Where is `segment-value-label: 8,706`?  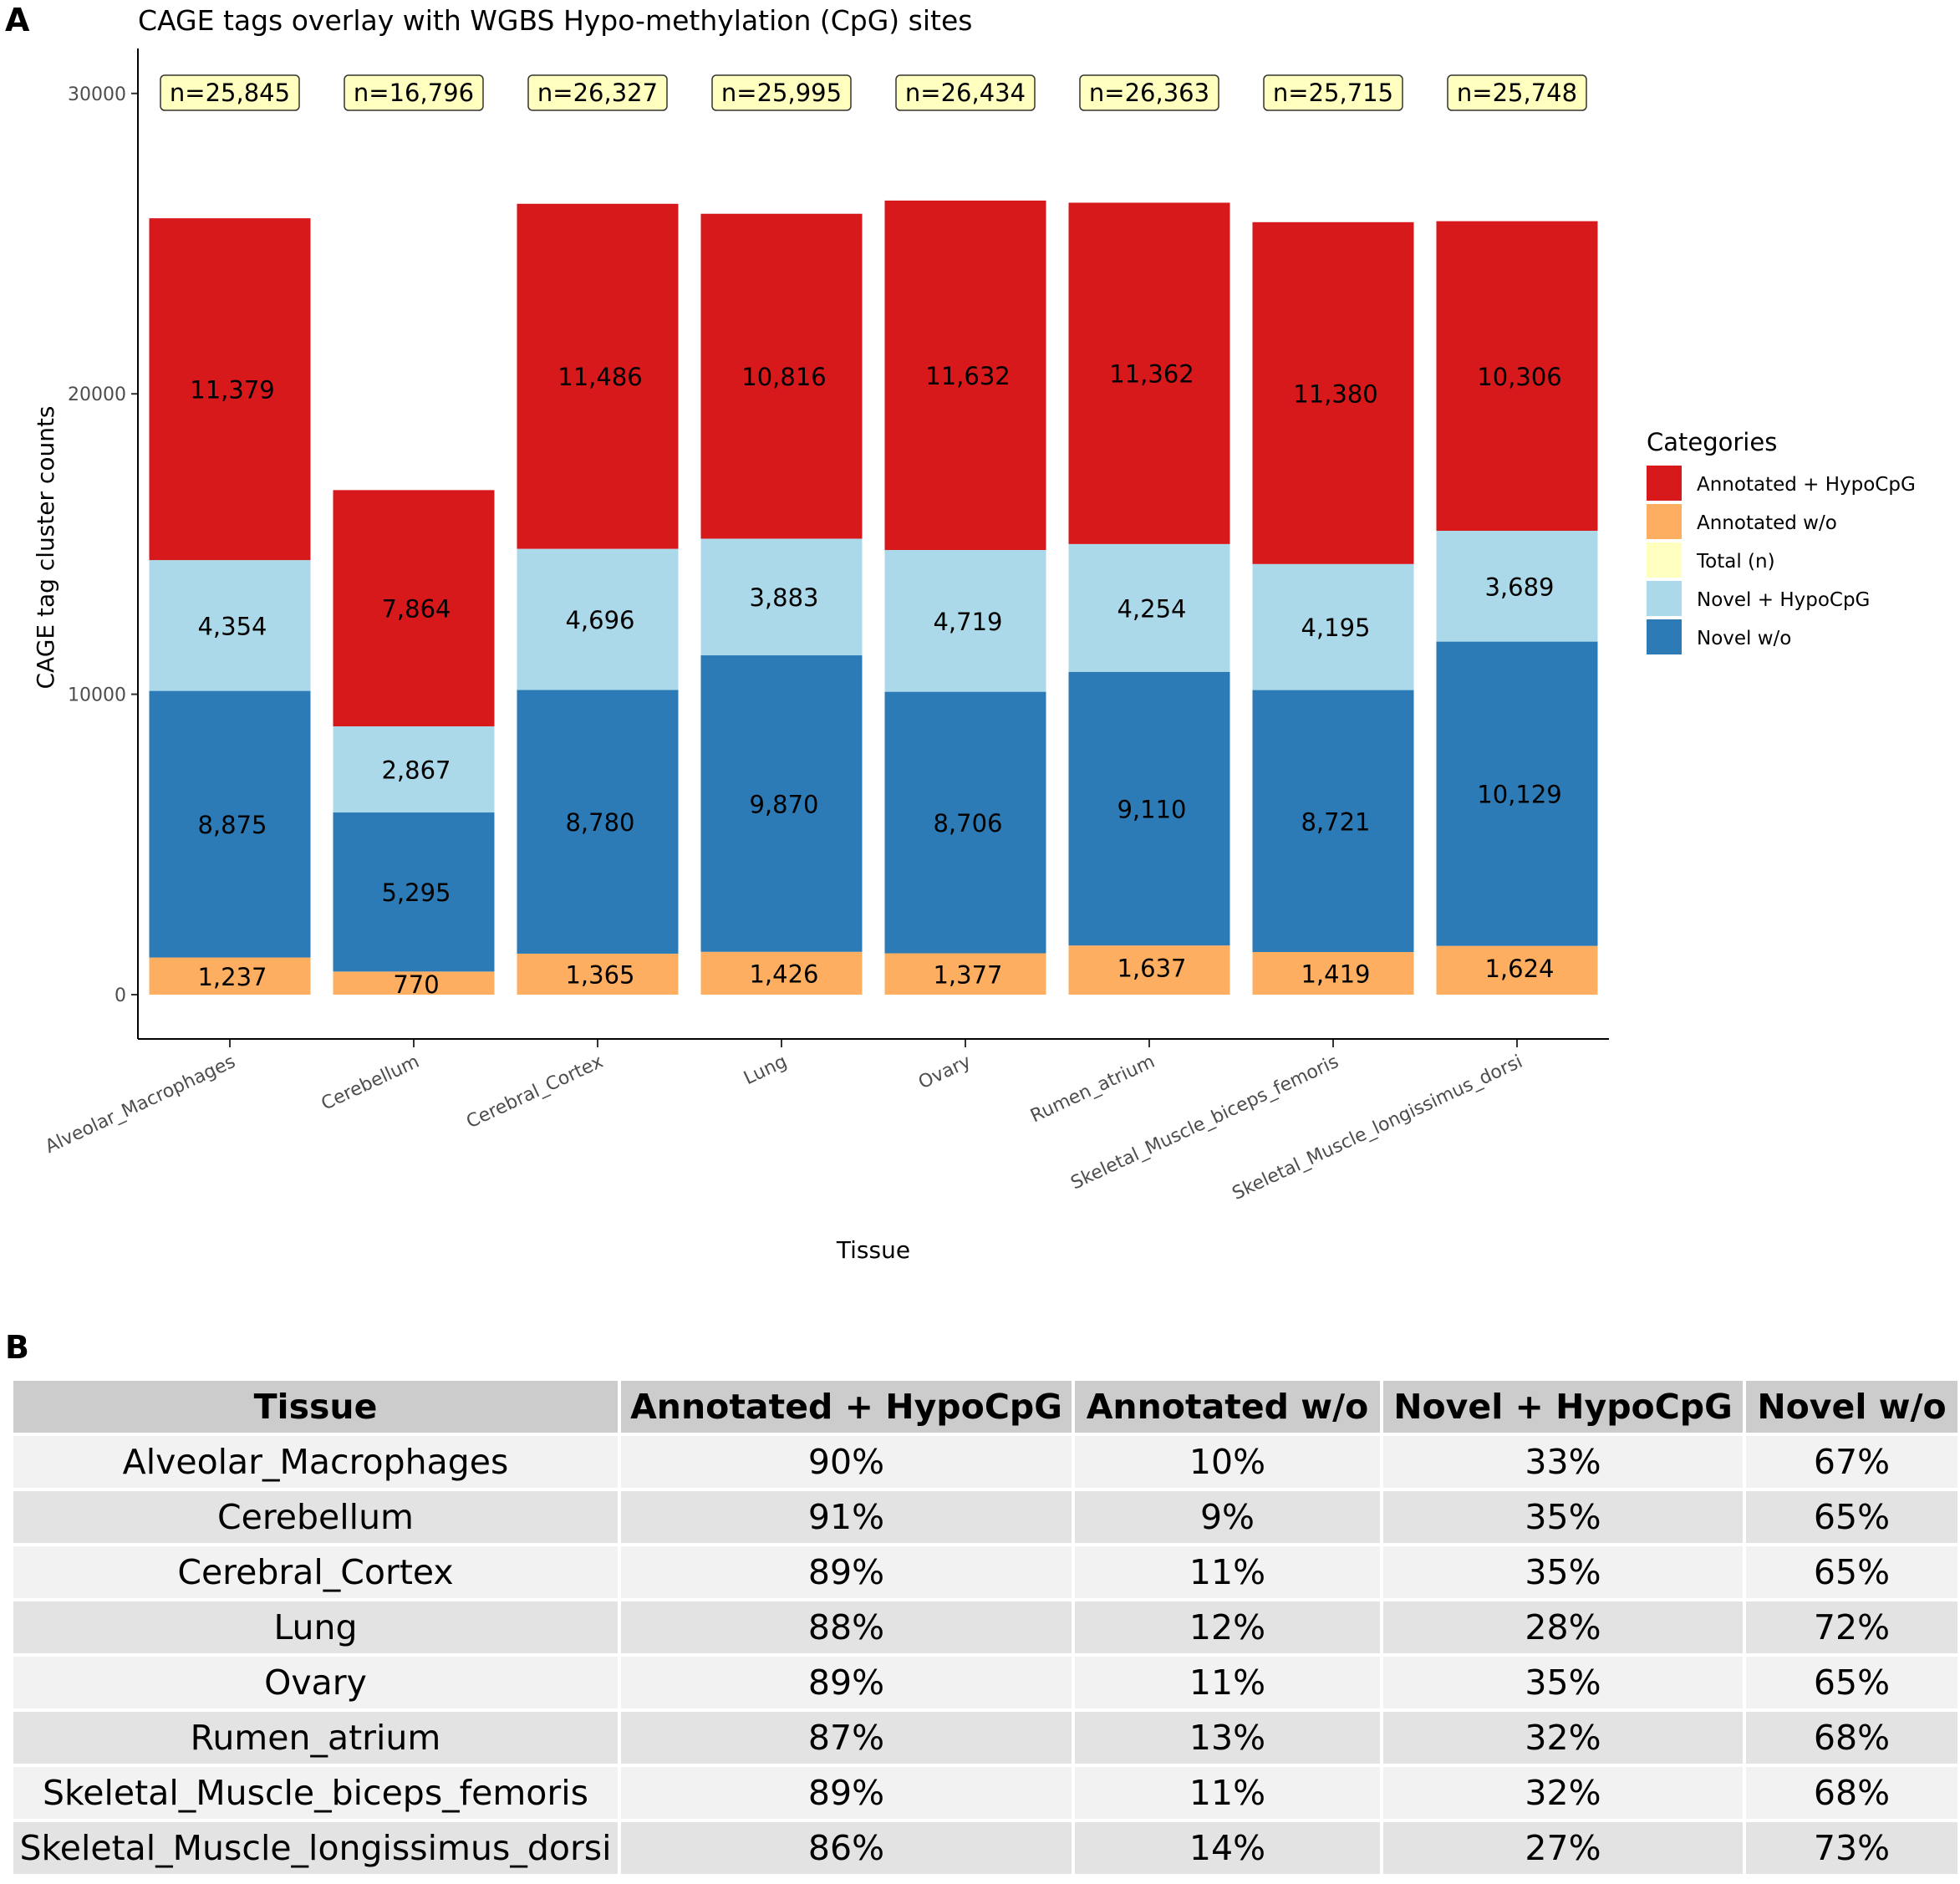
segment-value-label: 8,706 is located at coordinates (967, 823).